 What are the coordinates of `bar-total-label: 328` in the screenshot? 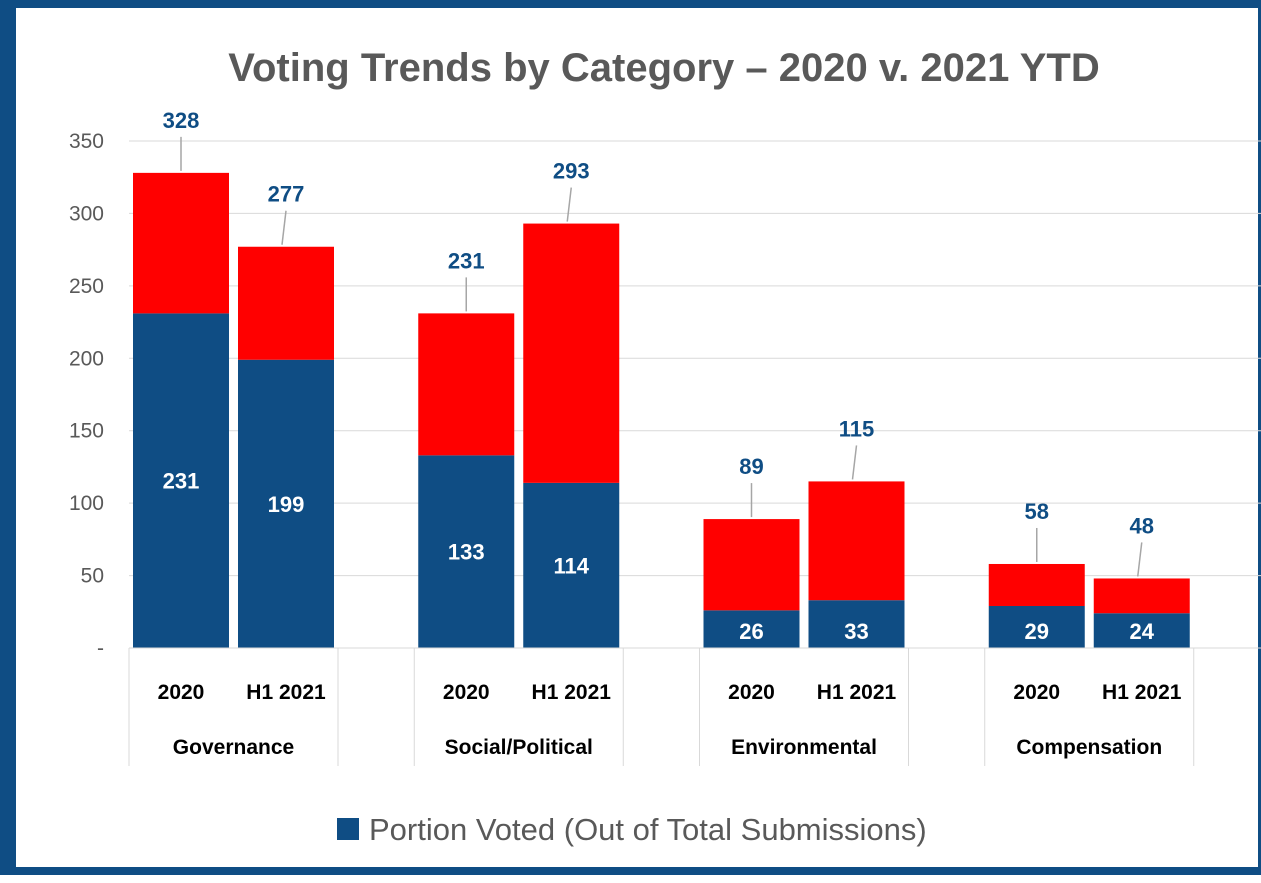 It's located at (181, 120).